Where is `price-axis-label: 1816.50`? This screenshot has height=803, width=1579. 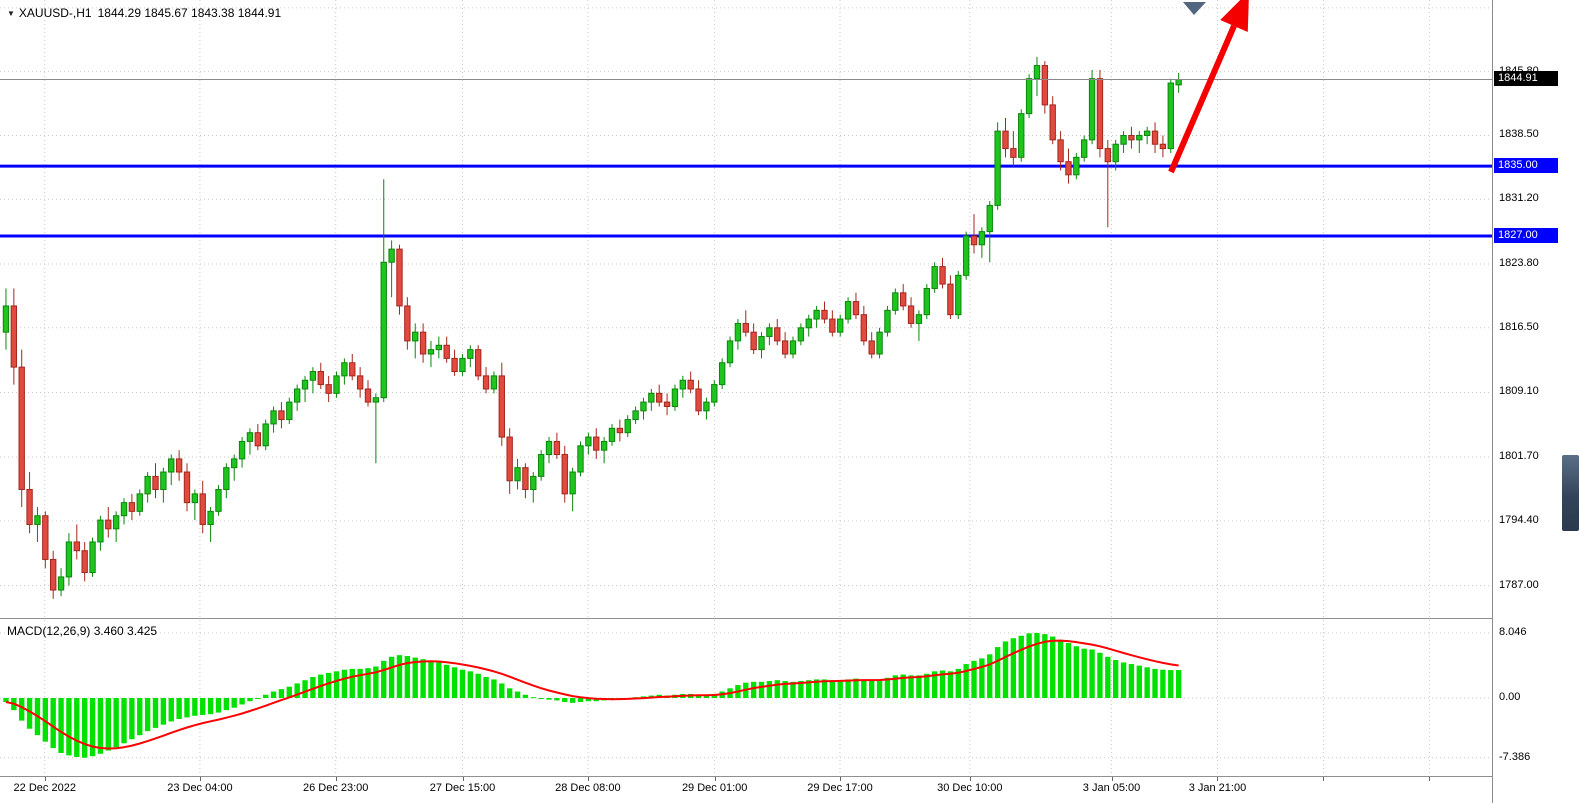
price-axis-label: 1816.50 is located at coordinates (1519, 326).